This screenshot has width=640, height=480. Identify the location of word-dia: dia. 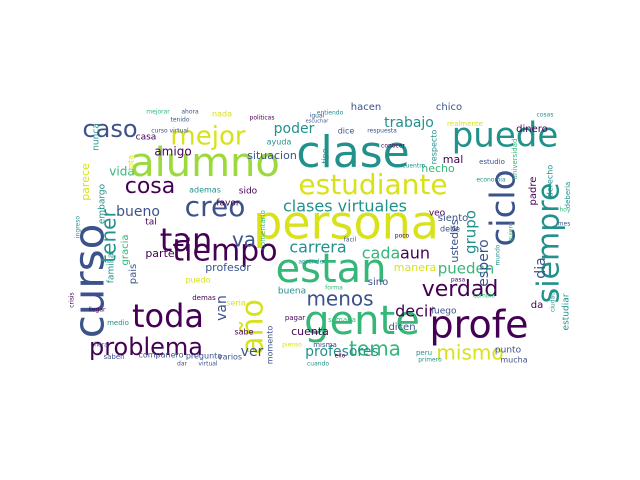
(541, 267).